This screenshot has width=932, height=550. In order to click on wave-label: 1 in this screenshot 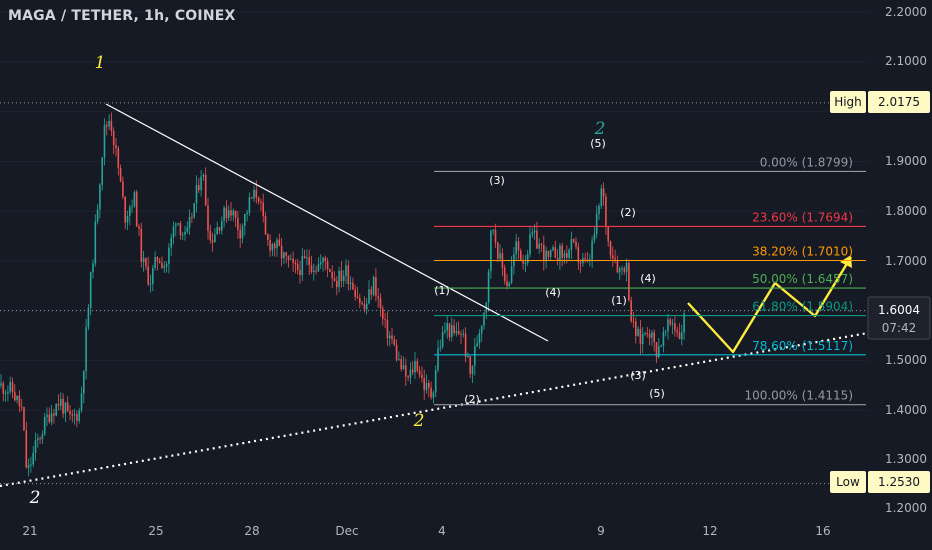, I will do `click(100, 63)`.